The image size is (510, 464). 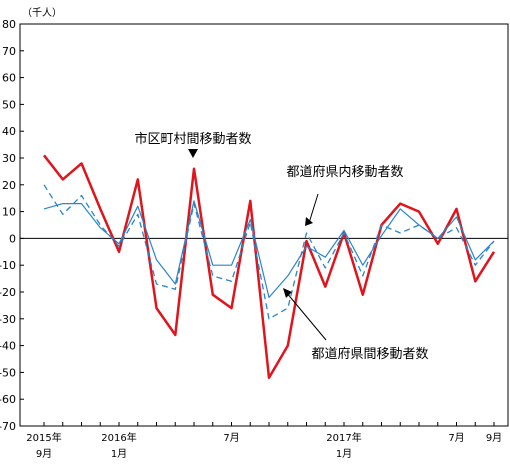 I want to click on y-tick-label: -50, so click(x=8, y=372).